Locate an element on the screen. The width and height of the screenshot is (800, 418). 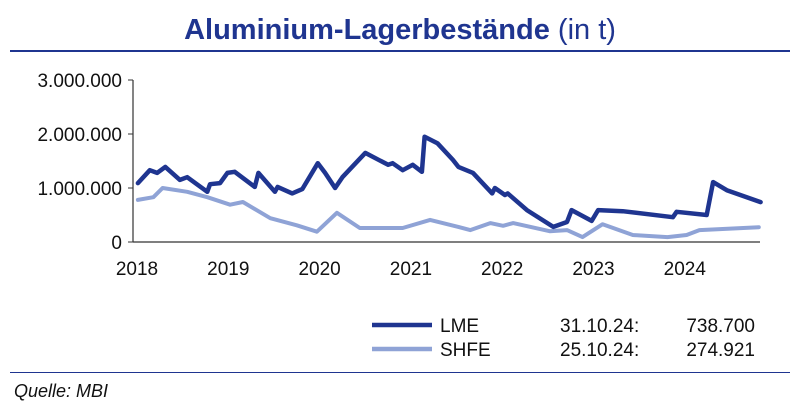
y-tick-label: 3.000.000 is located at coordinates (79, 81).